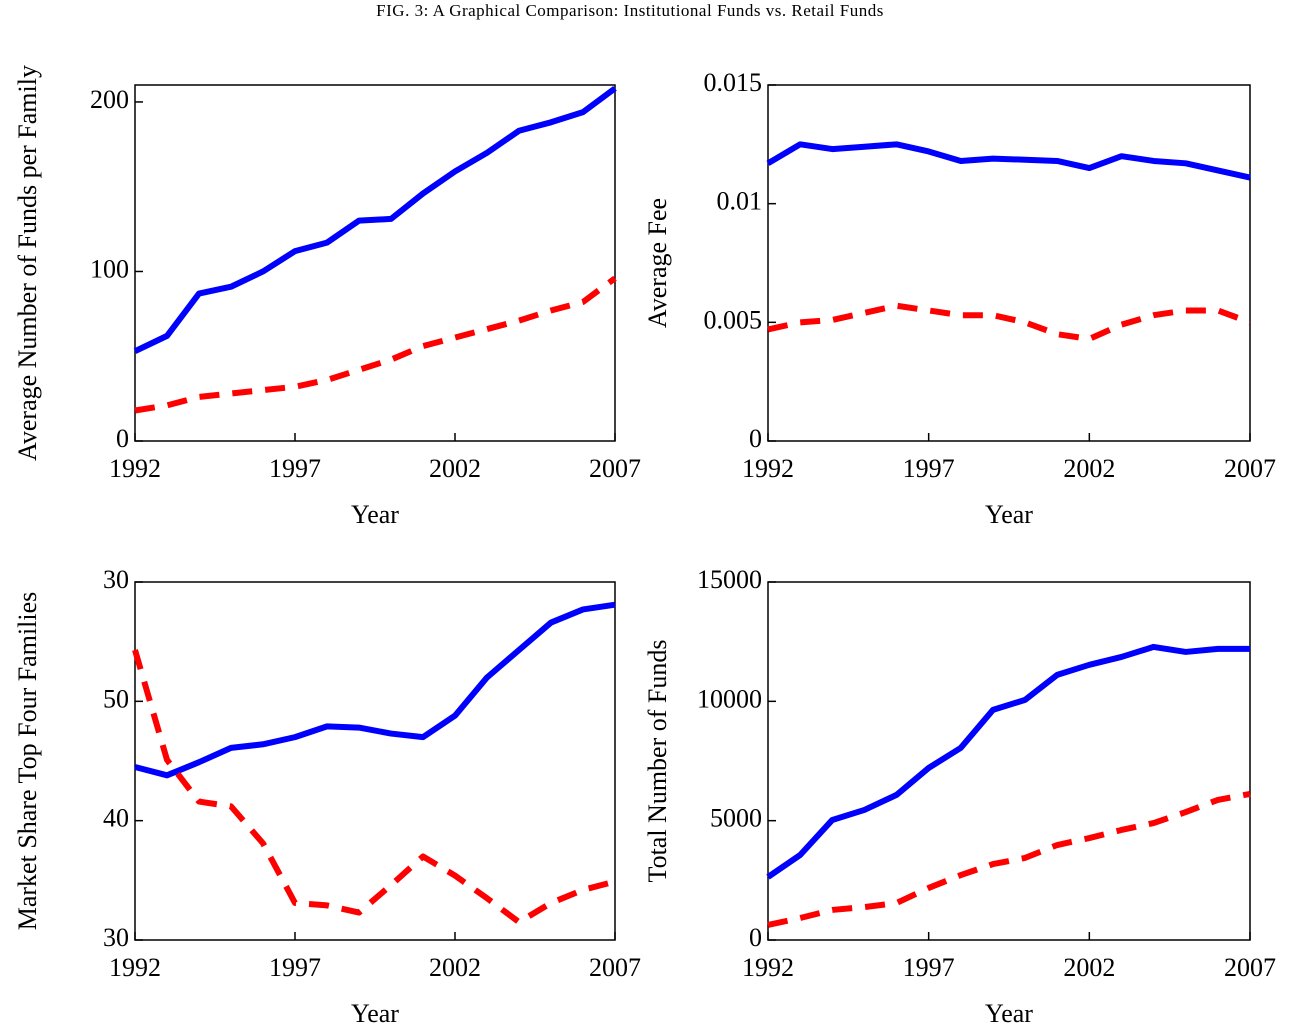  What do you see at coordinates (109, 99) in the screenshot?
I see `y-tick-label: 200` at bounding box center [109, 99].